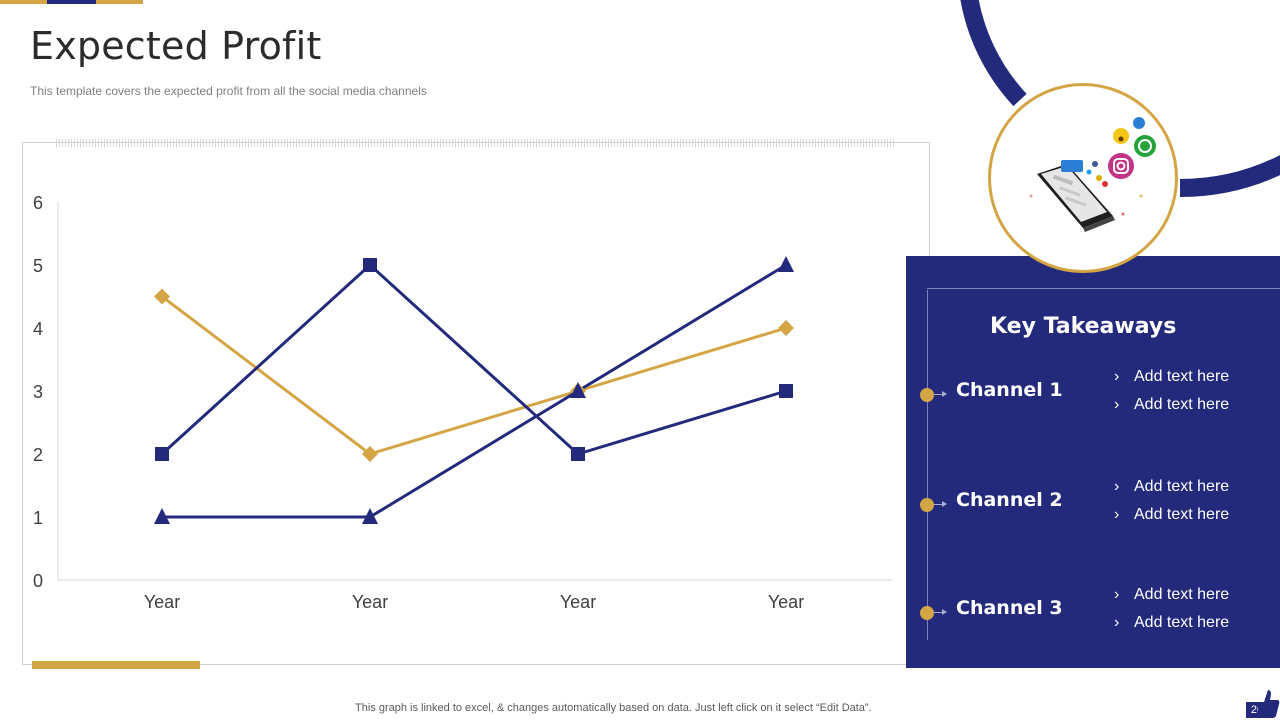  I want to click on panel-frame-line, so click(1103, 288).